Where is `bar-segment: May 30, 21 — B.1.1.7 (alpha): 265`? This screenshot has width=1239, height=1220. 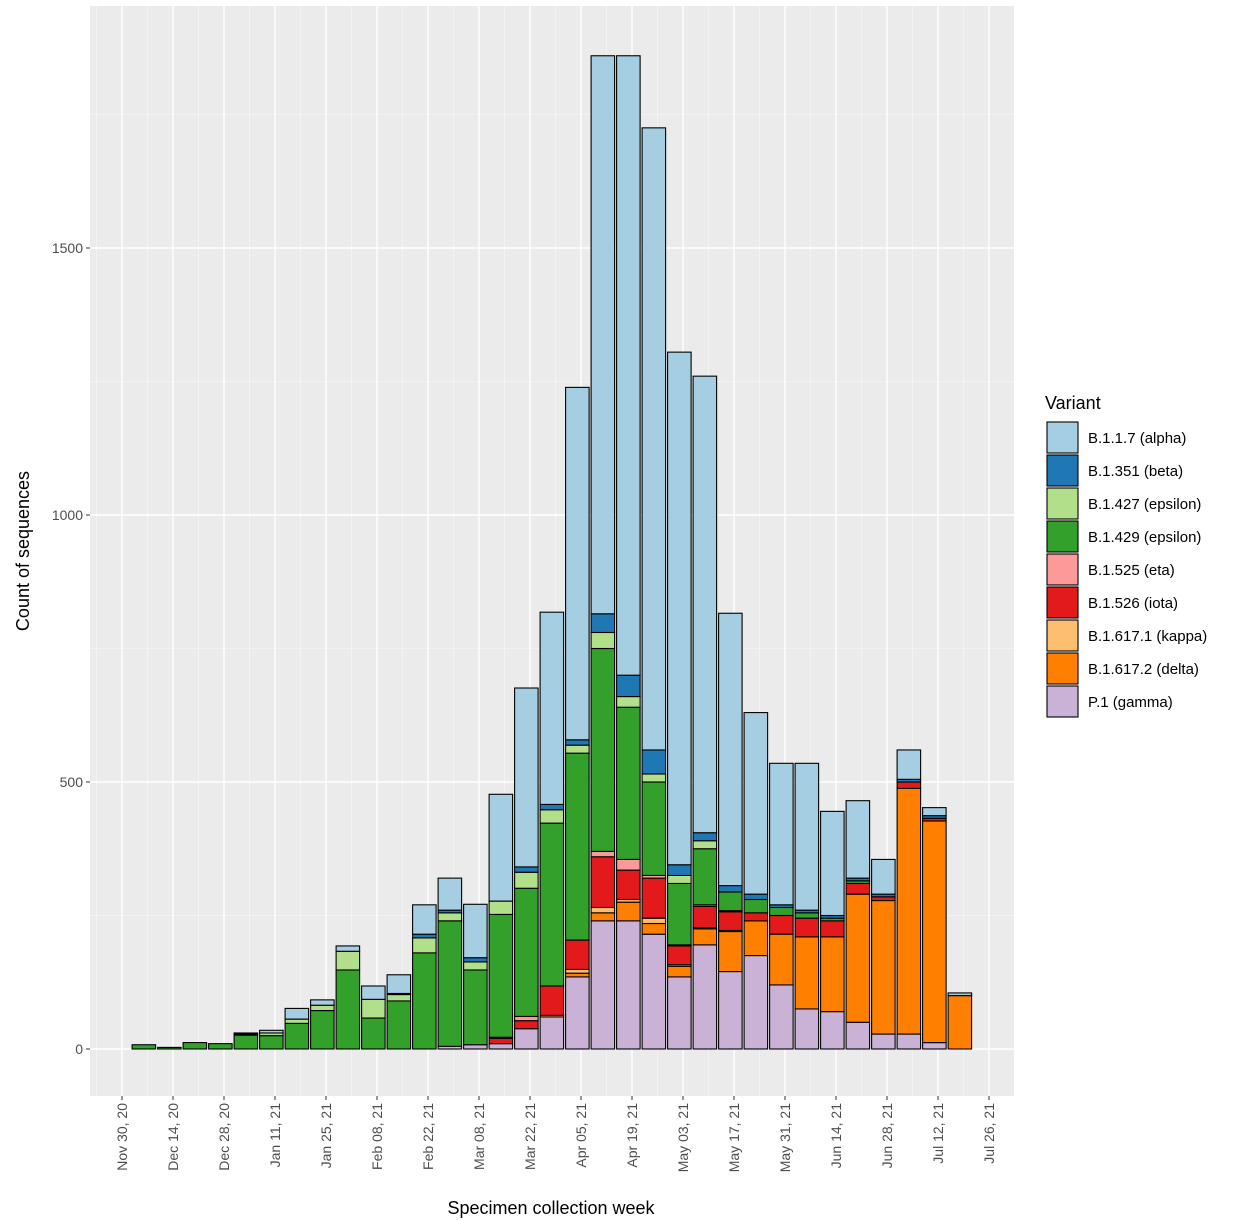
bar-segment: May 30, 21 — B.1.1.7 (alpha): 265 is located at coordinates (781, 834).